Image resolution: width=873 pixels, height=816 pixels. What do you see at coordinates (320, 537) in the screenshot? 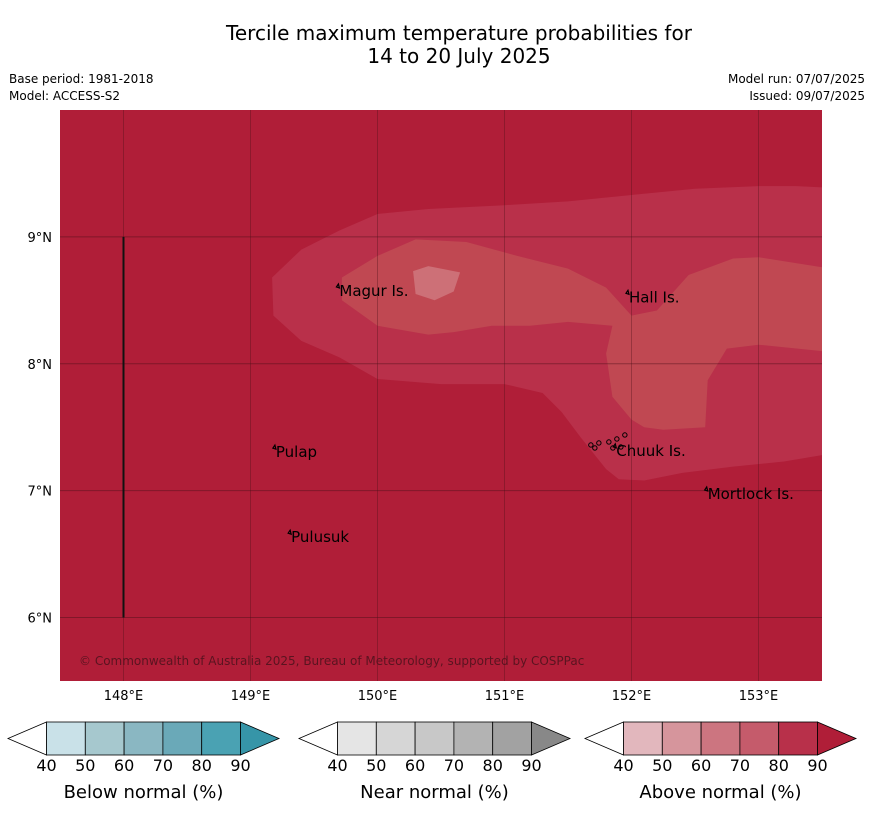
I see `place-label: Pulusuk` at bounding box center [320, 537].